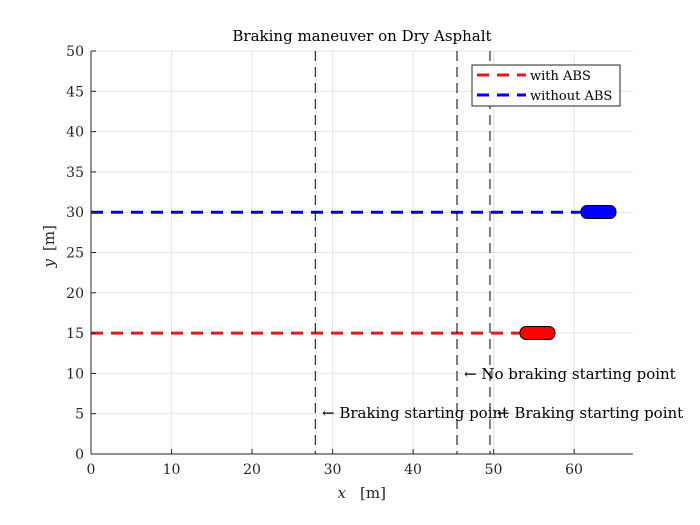 This screenshot has width=700, height=525. I want to click on x-tick-label: 60, so click(574, 470).